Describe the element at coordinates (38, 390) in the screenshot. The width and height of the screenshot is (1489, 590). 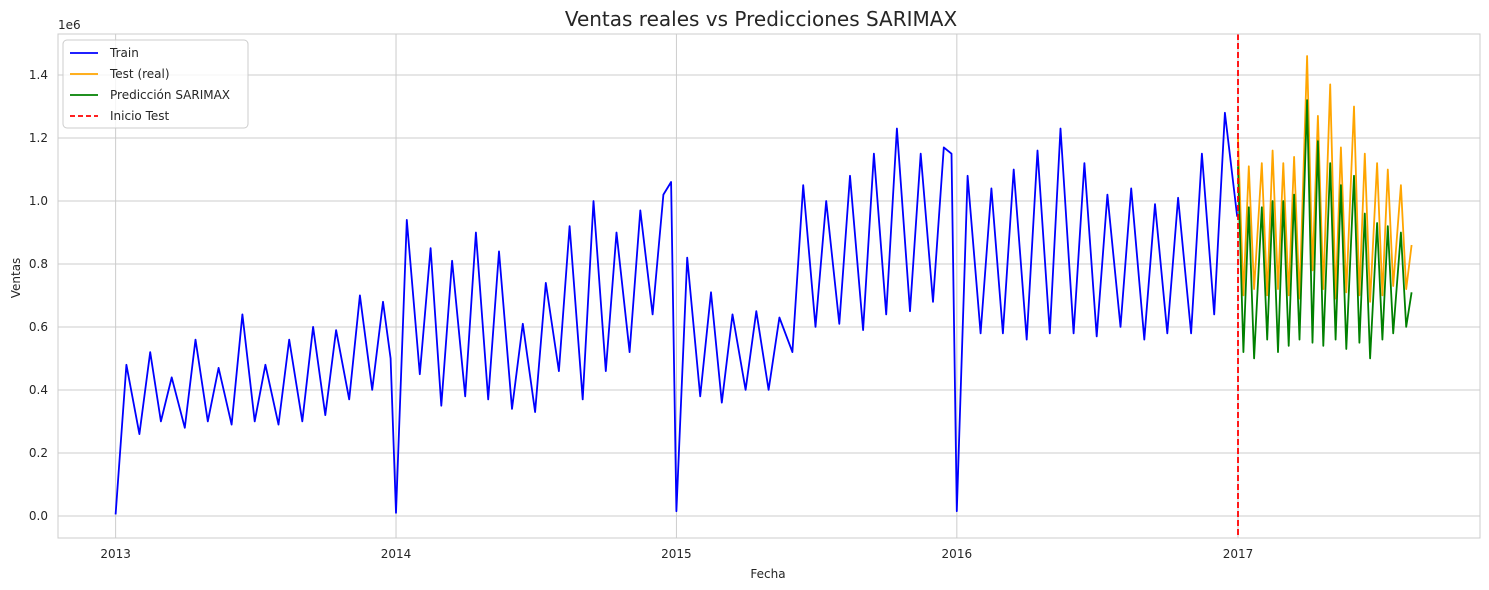
I see `y-tick-label: 0.4` at that location.